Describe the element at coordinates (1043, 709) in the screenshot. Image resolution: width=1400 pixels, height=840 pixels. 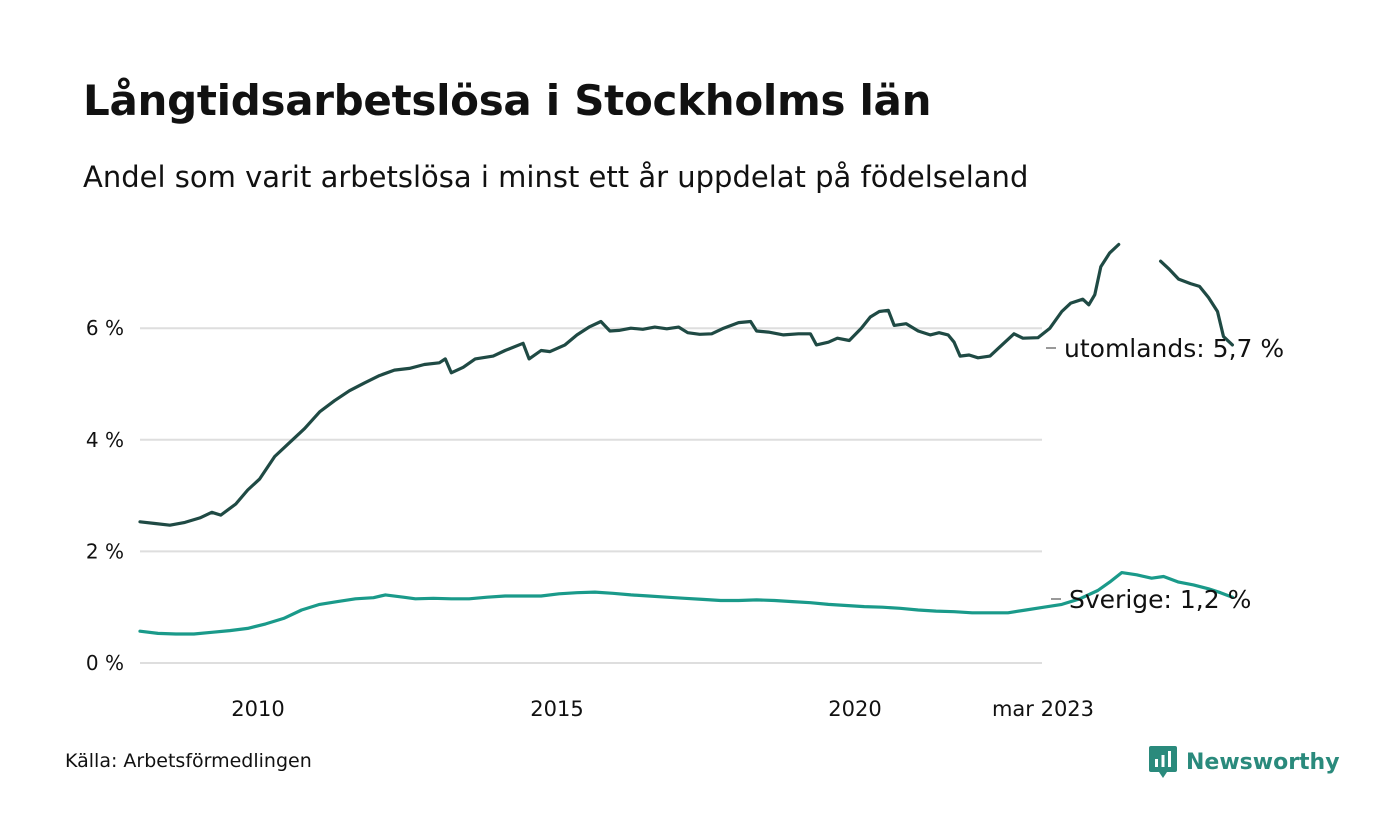
I see `x-tick-label: mar 2023` at that location.